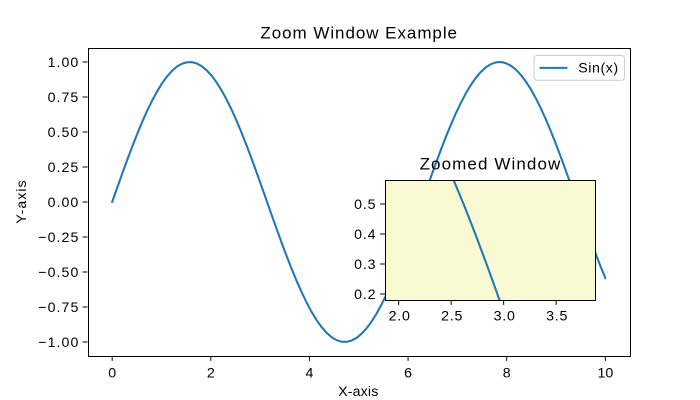  What do you see at coordinates (64, 98) in the screenshot?
I see `svg-text: 0.75` at bounding box center [64, 98].